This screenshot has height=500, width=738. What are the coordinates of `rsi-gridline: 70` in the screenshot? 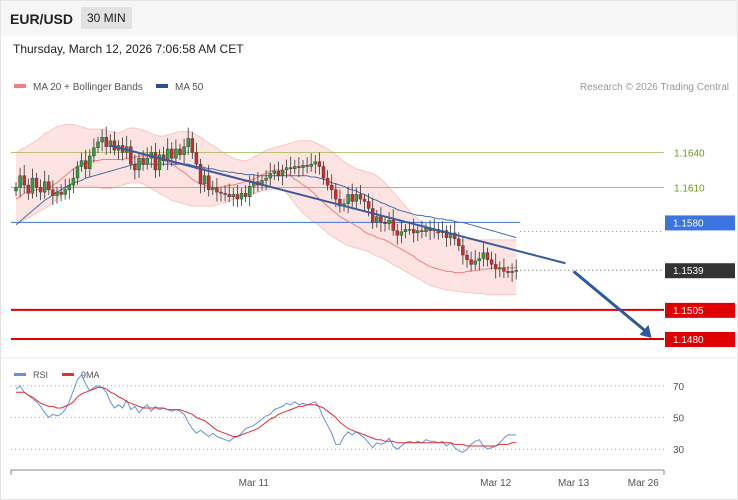 It's located at (348, 387).